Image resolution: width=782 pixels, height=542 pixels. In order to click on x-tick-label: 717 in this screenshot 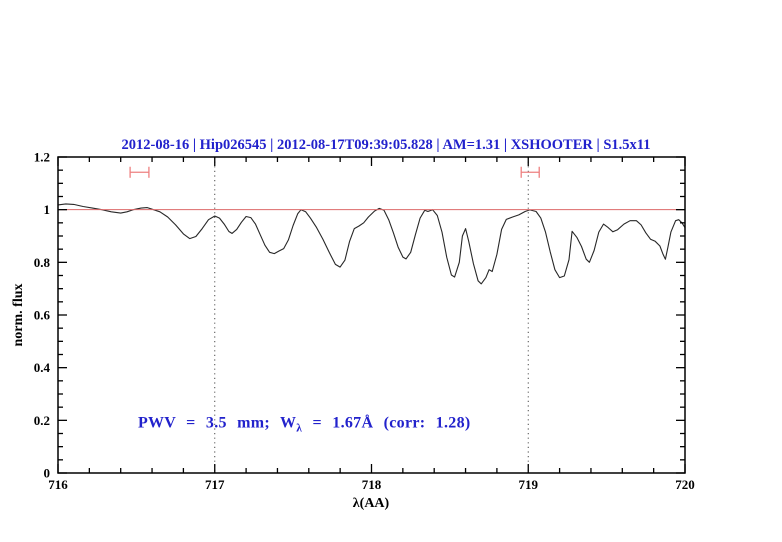, I will do `click(215, 484)`.